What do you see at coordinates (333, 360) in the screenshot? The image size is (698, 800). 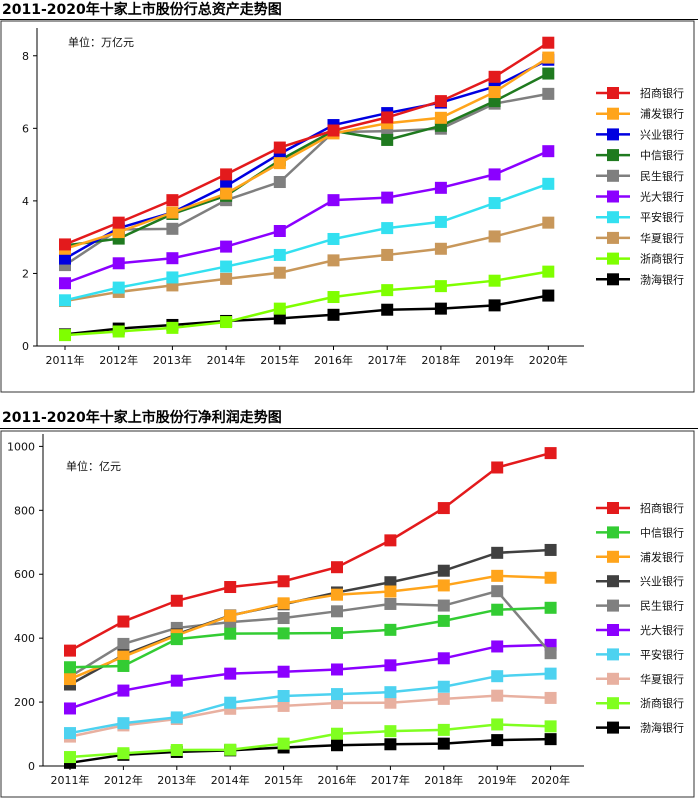 I see `x-tick-label: 2016年` at bounding box center [333, 360].